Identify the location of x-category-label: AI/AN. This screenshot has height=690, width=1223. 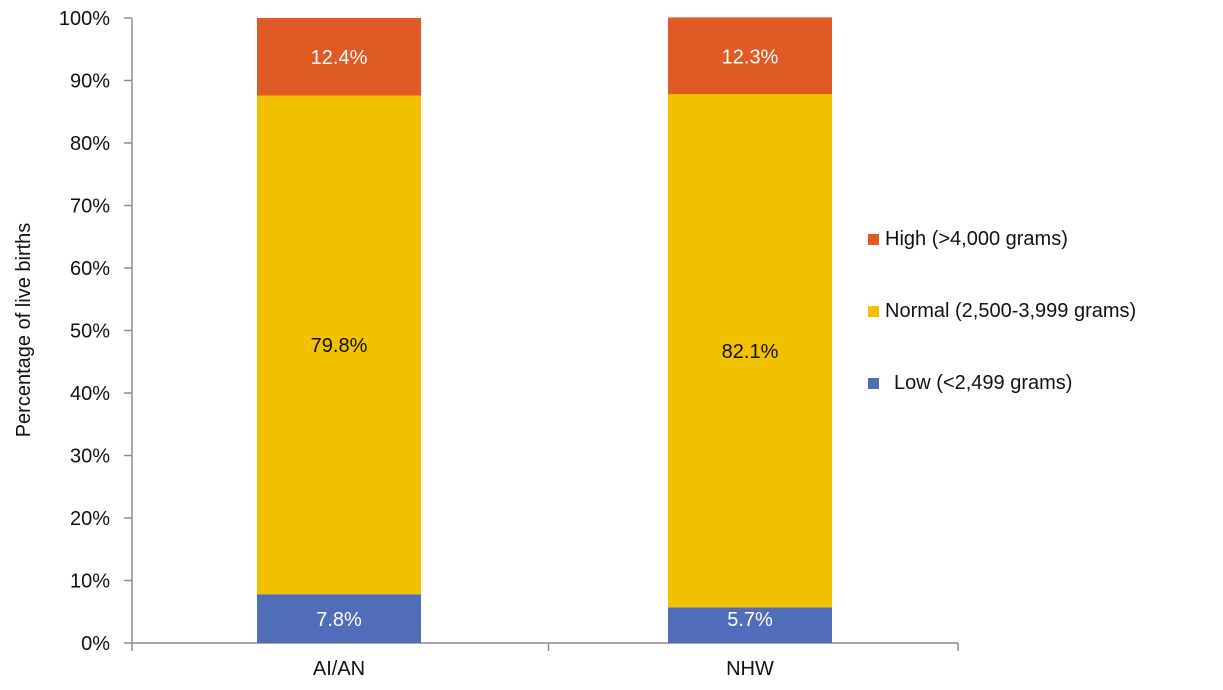
(339, 669).